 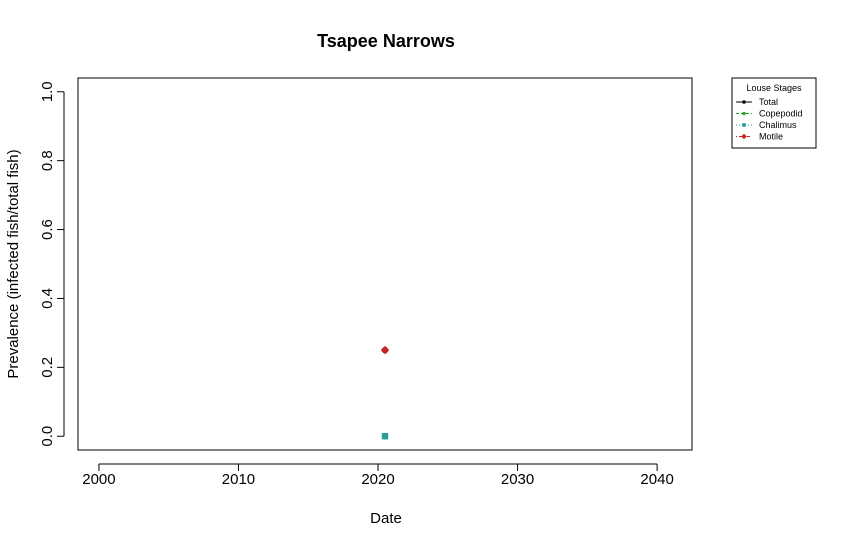 I want to click on legend-label-copepodid: Copepodid, so click(x=781, y=114).